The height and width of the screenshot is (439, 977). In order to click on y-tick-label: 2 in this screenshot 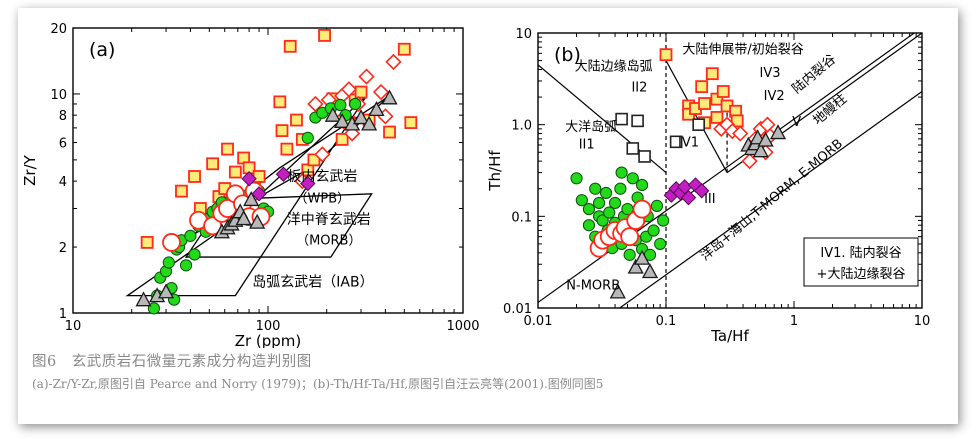, I will do `click(63, 248)`.